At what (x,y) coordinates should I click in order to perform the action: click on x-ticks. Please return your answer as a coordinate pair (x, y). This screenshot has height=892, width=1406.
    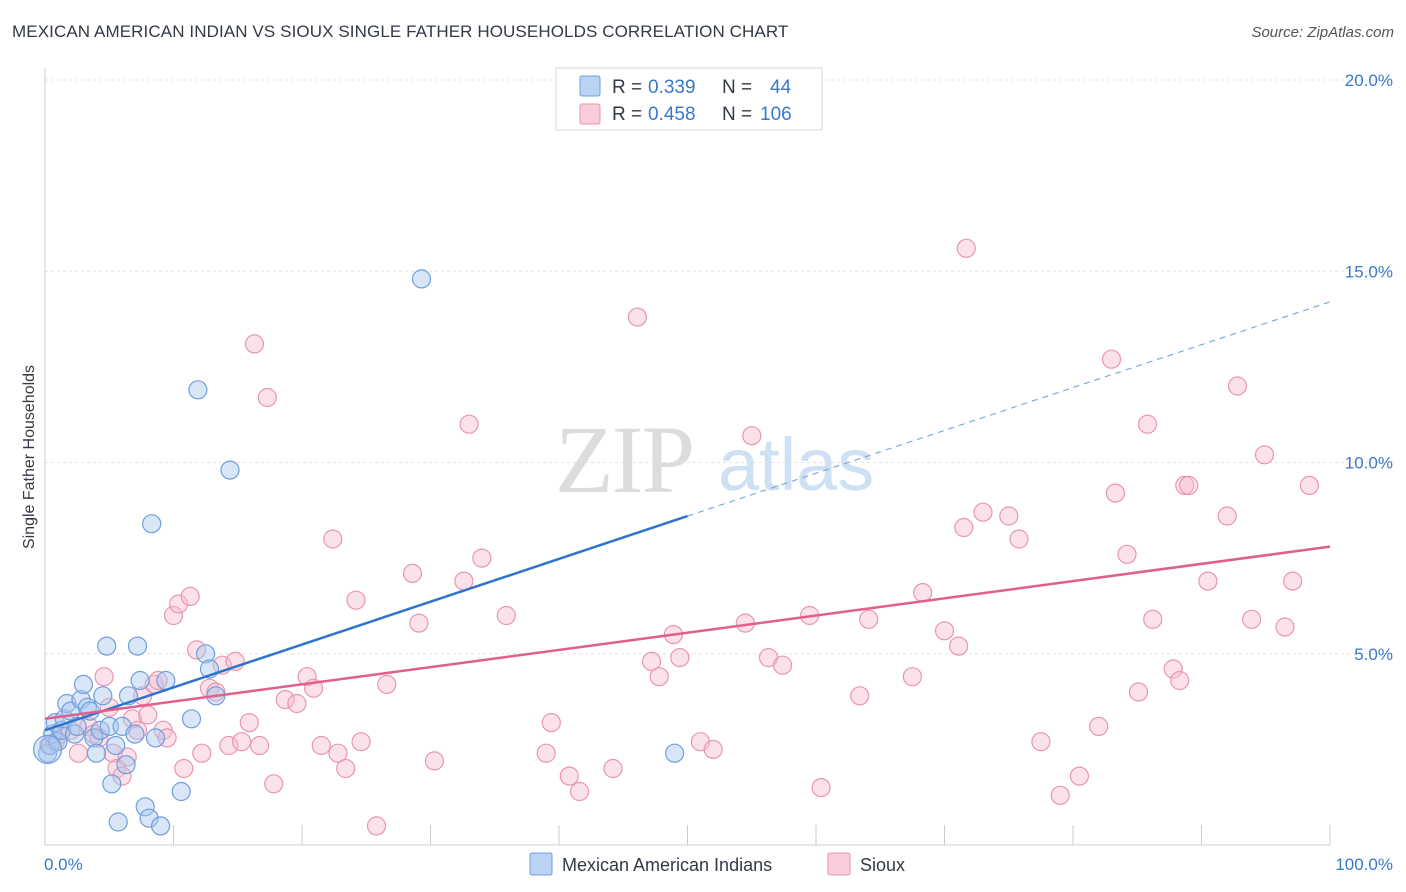
    Looking at the image, I should click on (687, 835).